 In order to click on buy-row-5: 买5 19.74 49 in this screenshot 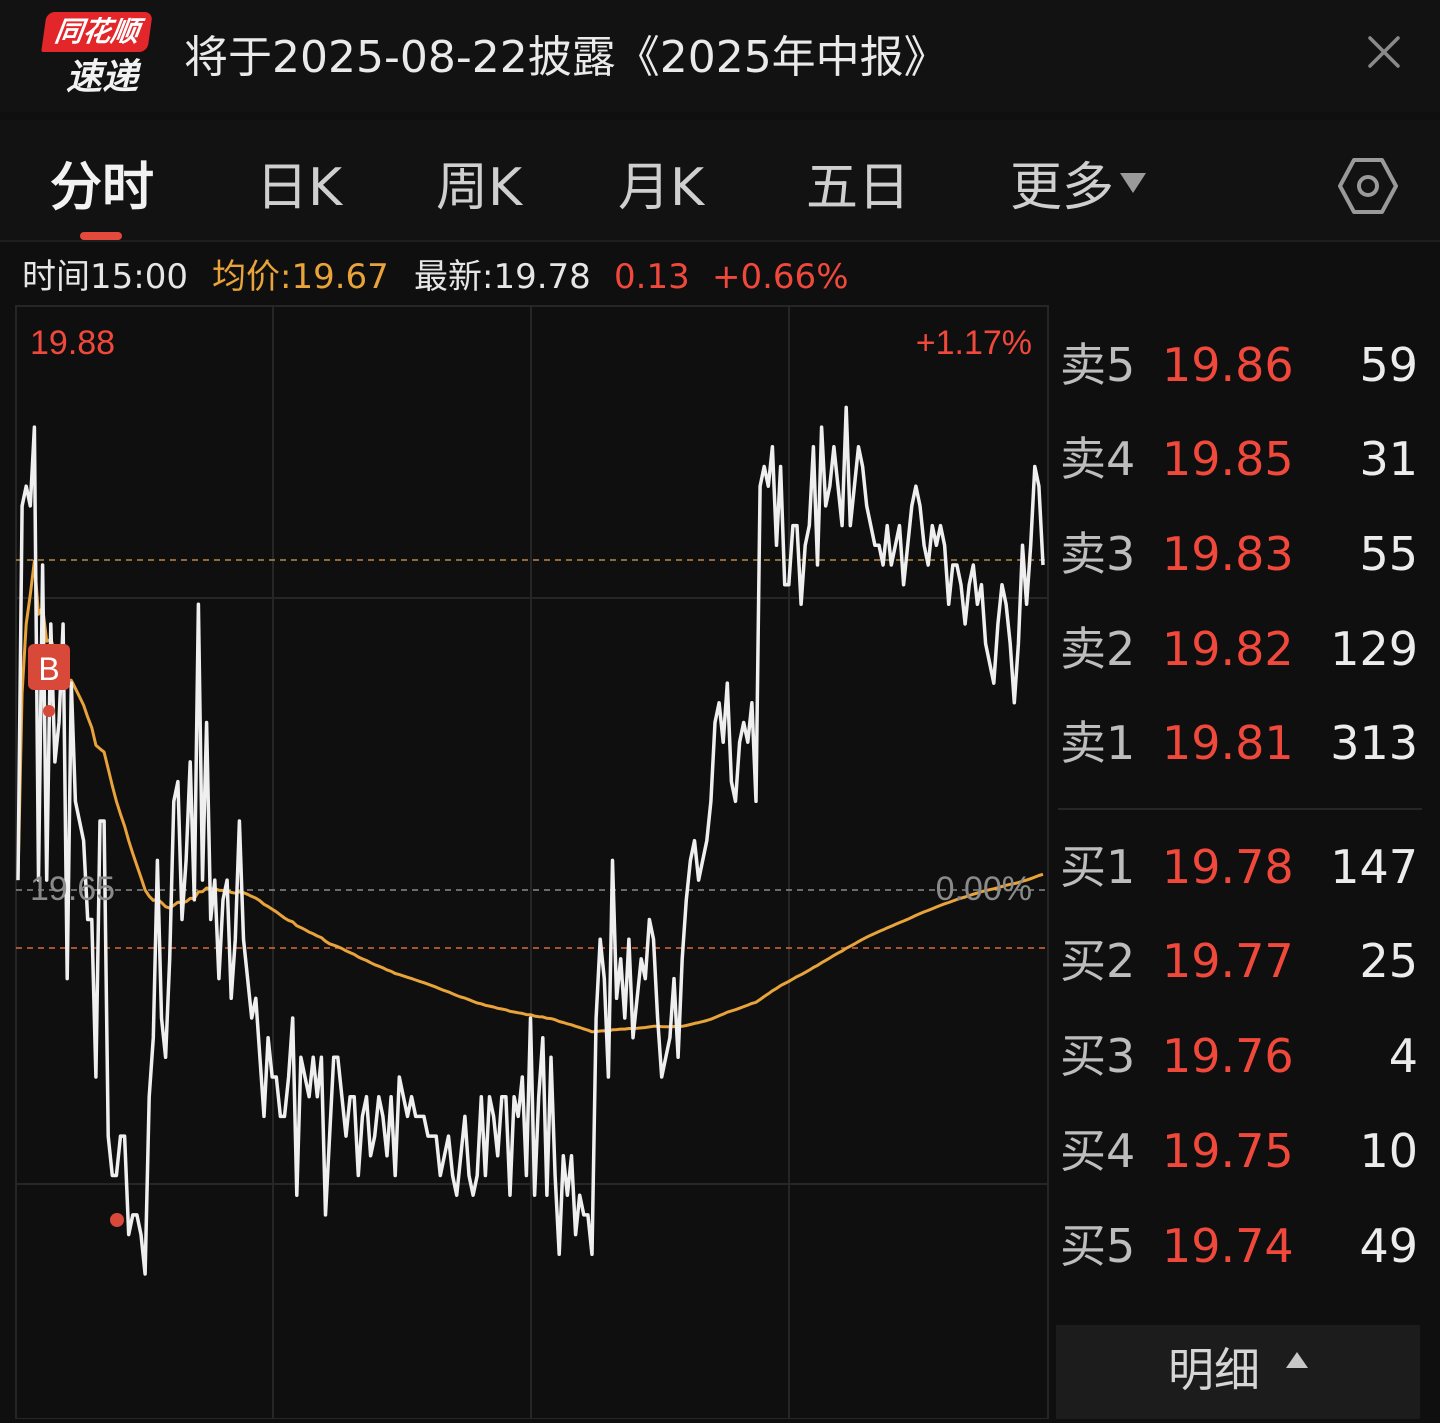, I will do `click(1245, 1246)`.